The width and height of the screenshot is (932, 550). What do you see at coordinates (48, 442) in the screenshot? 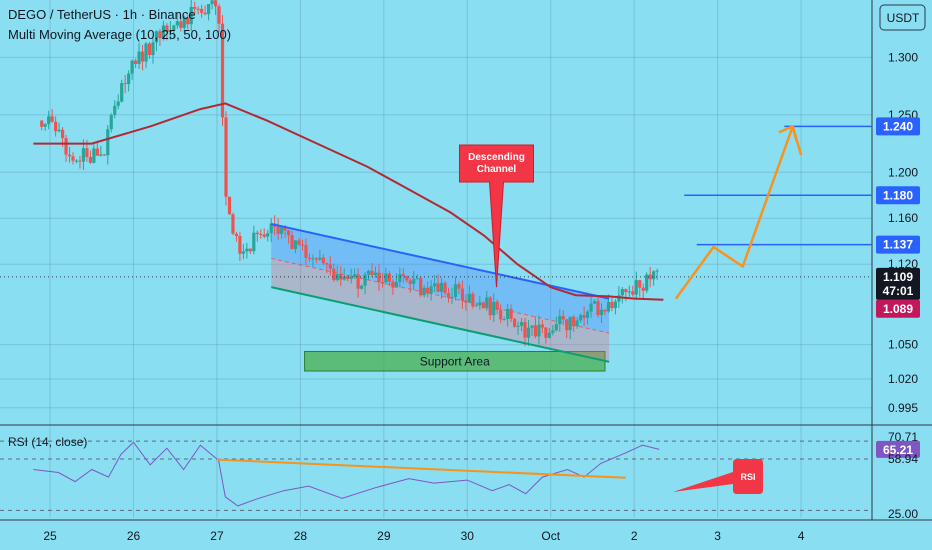
I see `rsi-legend: RSI (14, close)` at bounding box center [48, 442].